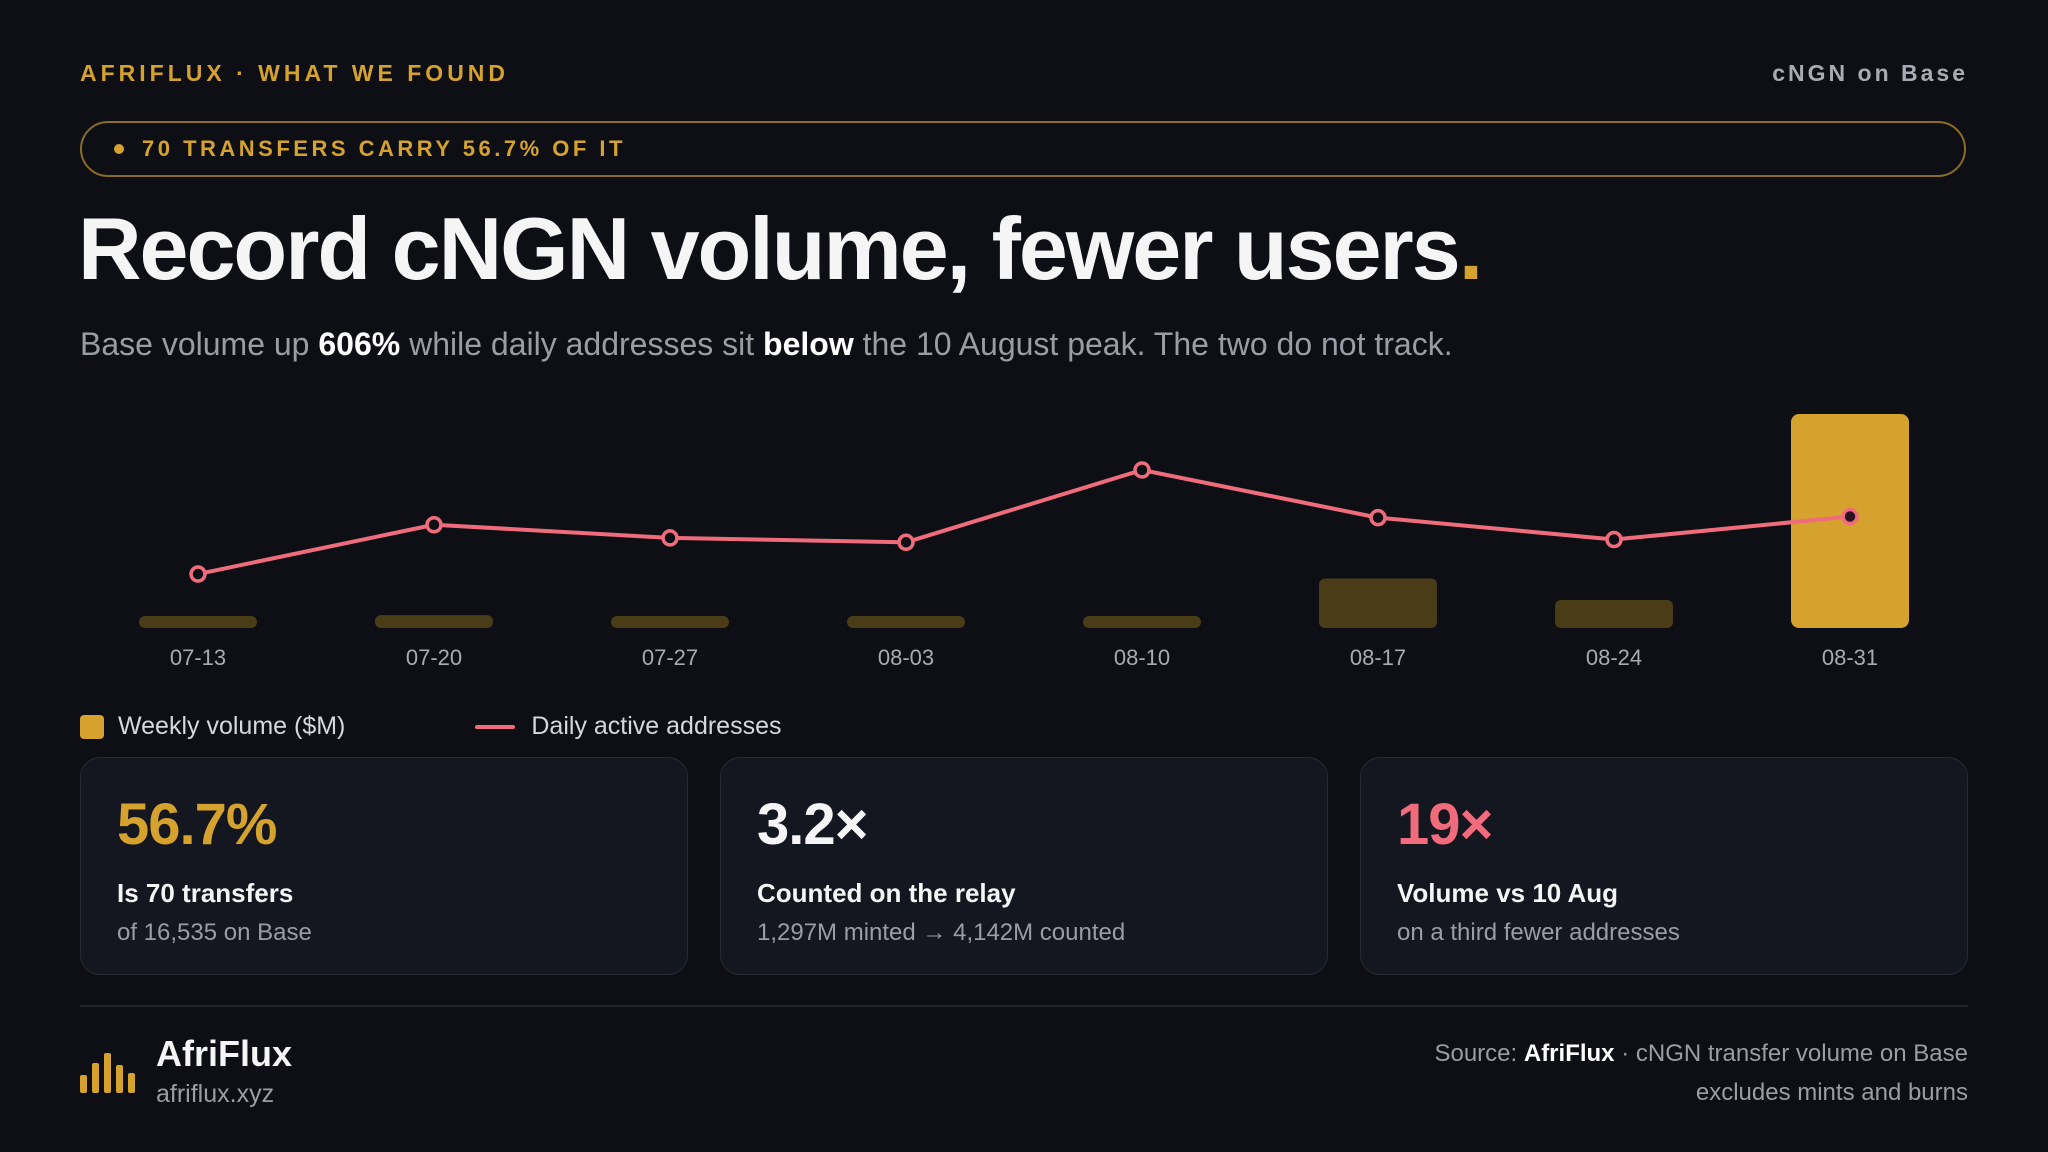  I want to click on brand-name: AfriFlux, so click(224, 1053).